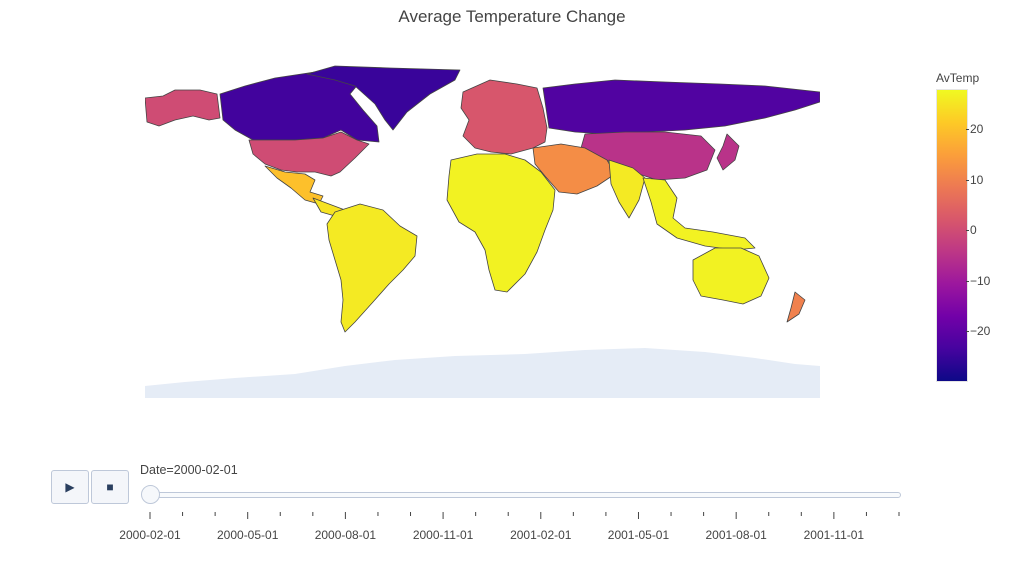  What do you see at coordinates (383, 98) in the screenshot?
I see `region-greenland` at bounding box center [383, 98].